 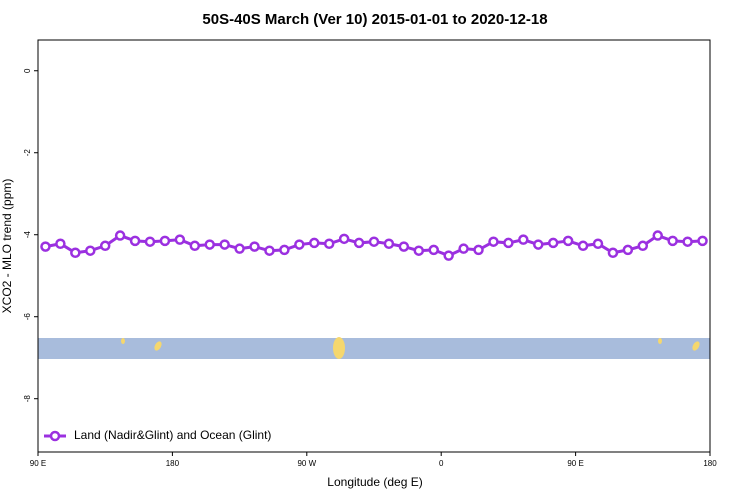 I want to click on y-tick-label: -8, so click(x=27, y=399).